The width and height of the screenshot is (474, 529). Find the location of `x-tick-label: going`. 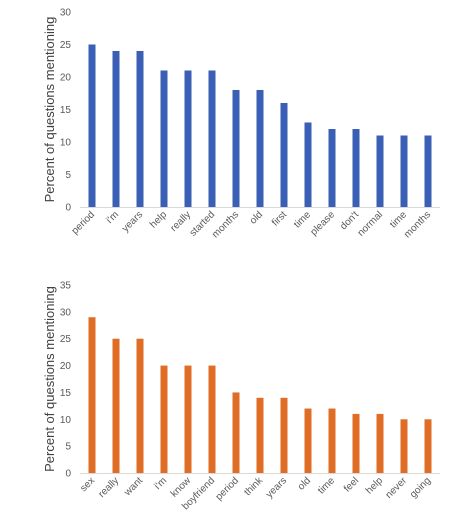

x-tick-label: going is located at coordinates (420, 487).